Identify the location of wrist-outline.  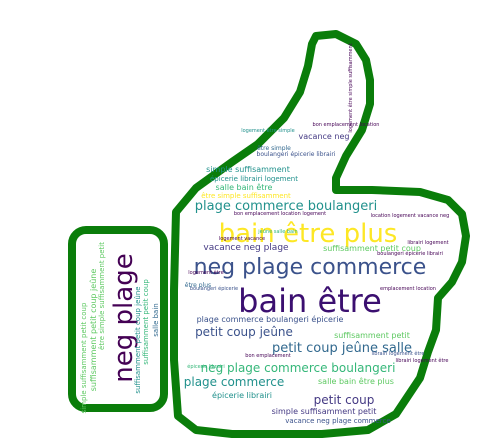
(118, 319).